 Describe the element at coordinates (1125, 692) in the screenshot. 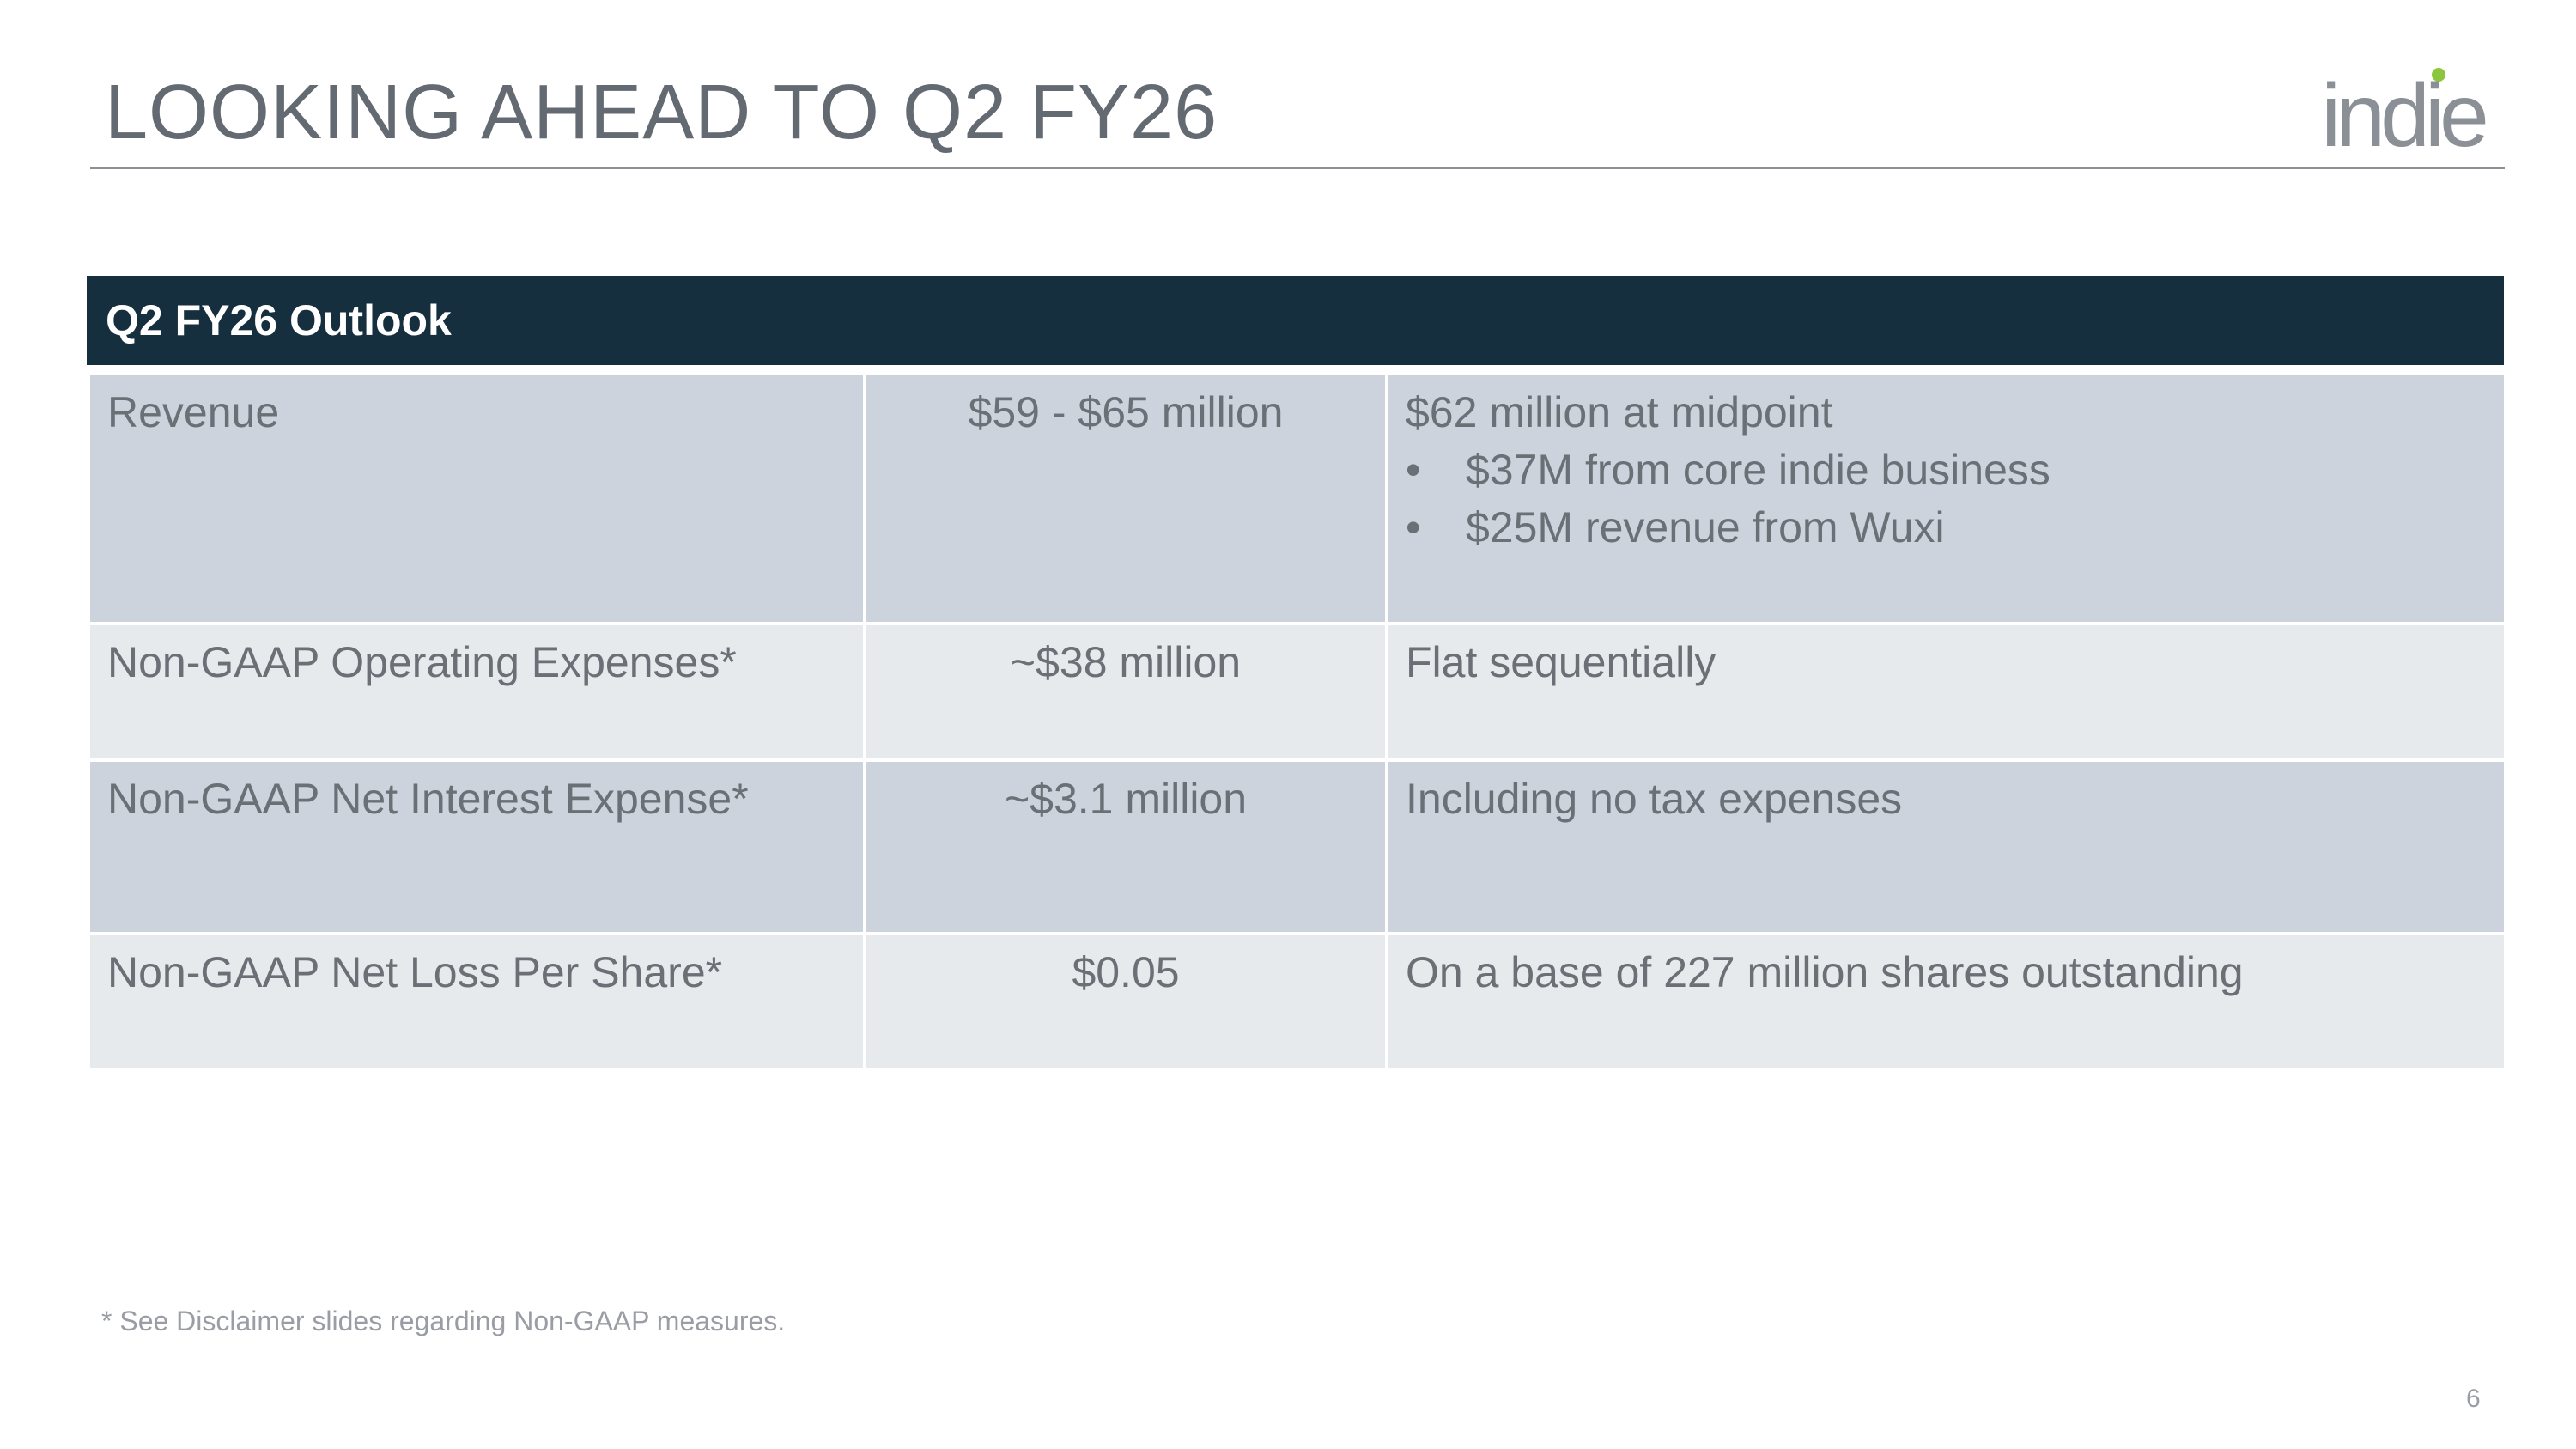

I see `value-cell: ~$38 million` at that location.